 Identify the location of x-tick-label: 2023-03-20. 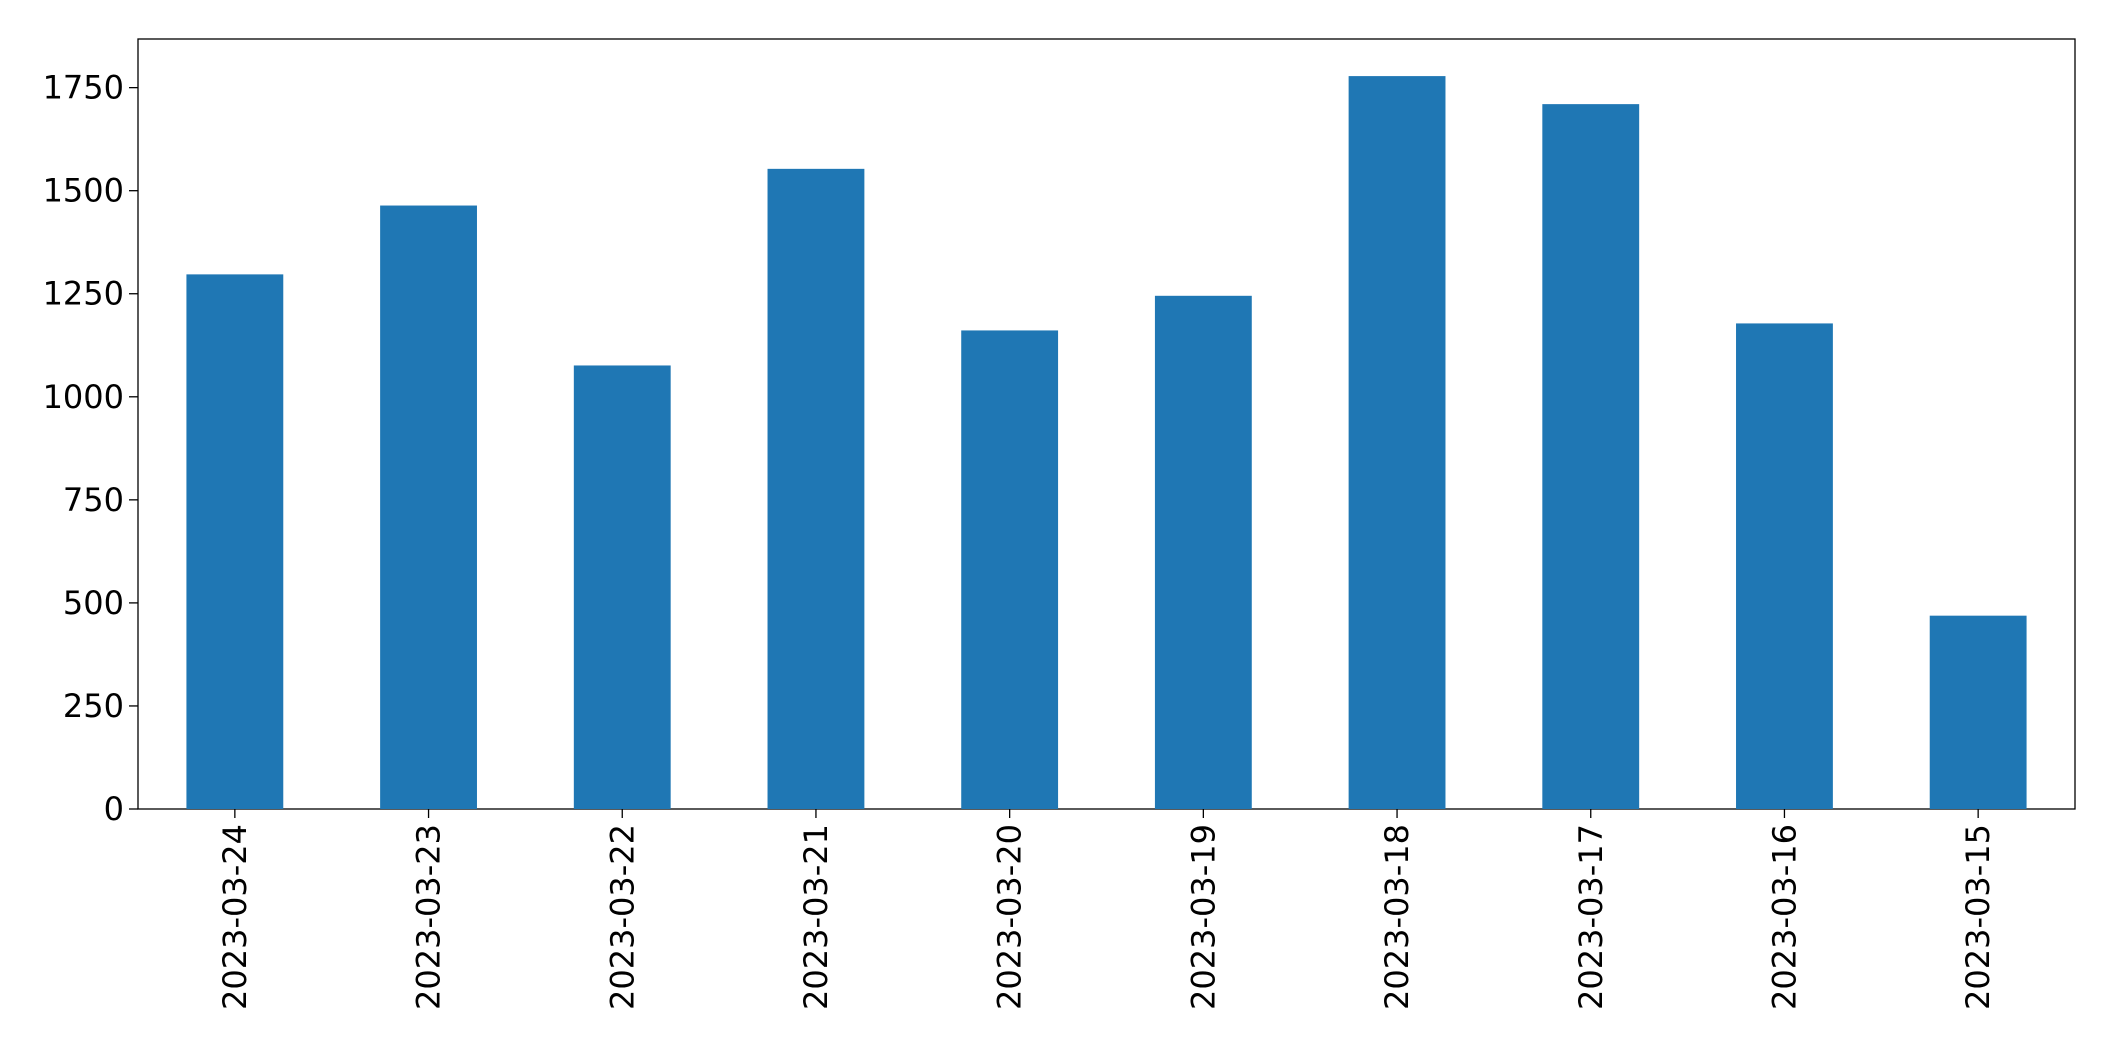
(1010, 917).